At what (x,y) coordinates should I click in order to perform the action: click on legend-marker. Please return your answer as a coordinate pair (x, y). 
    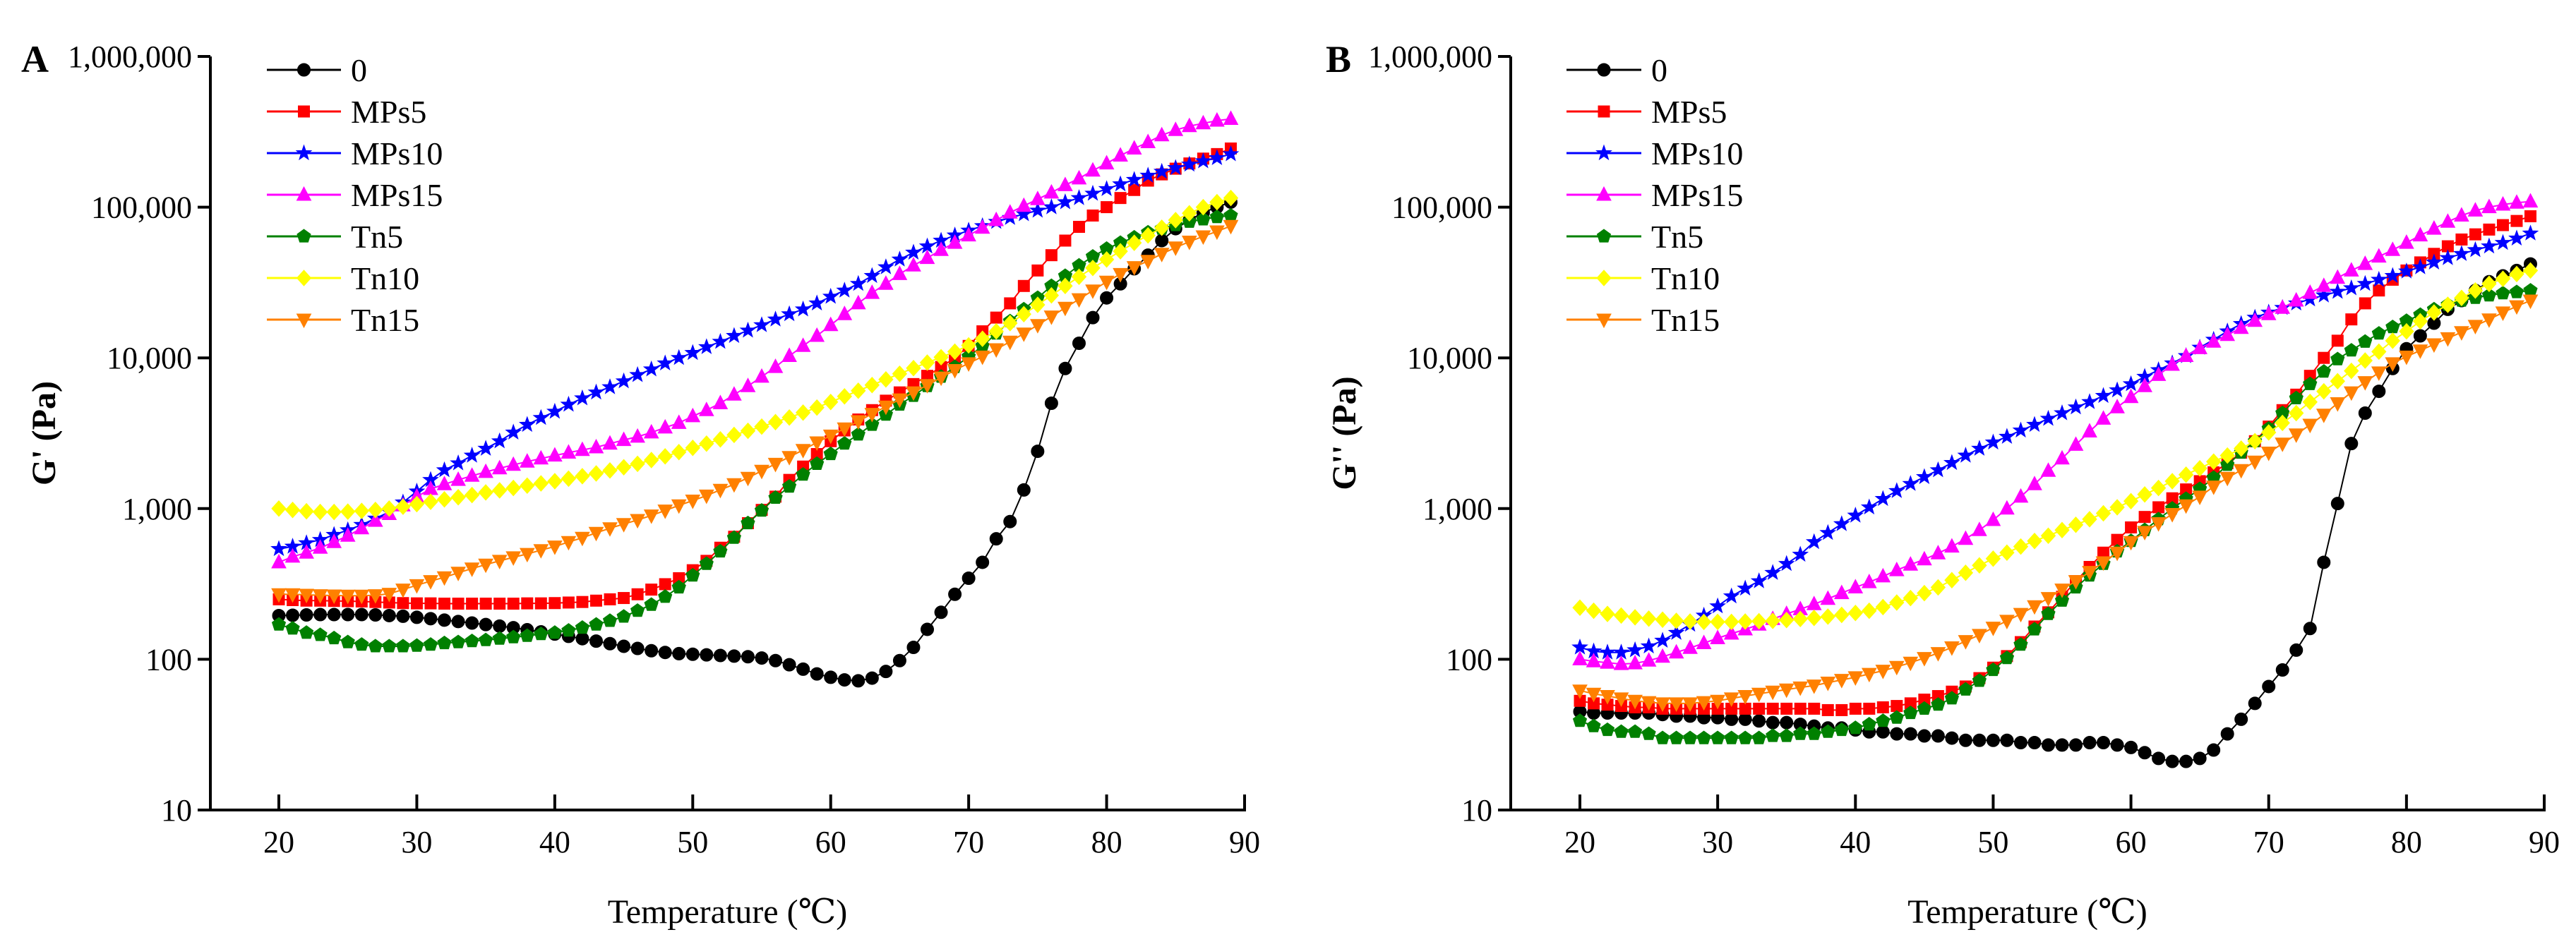
    Looking at the image, I should click on (1604, 236).